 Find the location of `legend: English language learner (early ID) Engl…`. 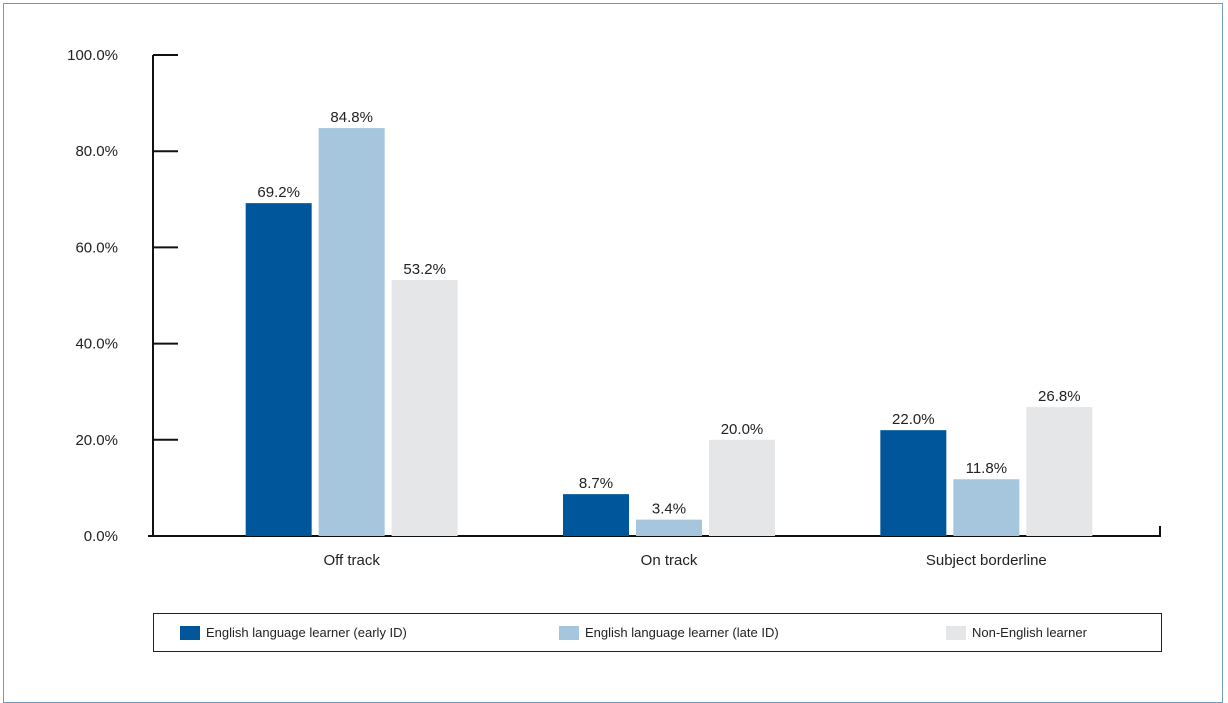

legend: English language learner (early ID) Engl… is located at coordinates (657, 632).